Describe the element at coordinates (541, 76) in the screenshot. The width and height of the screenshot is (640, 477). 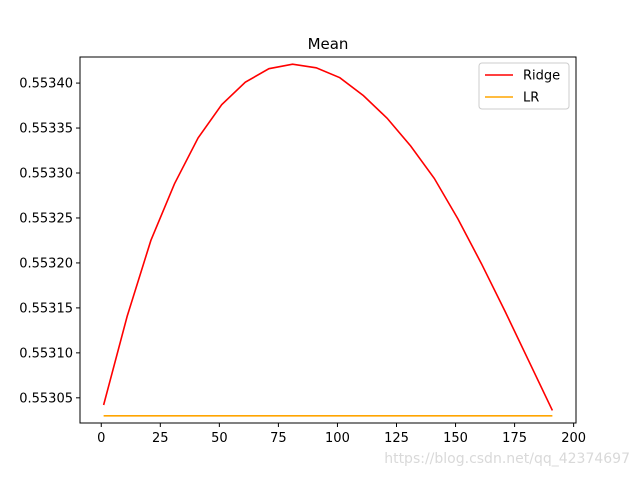
I see `legend-label-ridge: Ridge` at that location.